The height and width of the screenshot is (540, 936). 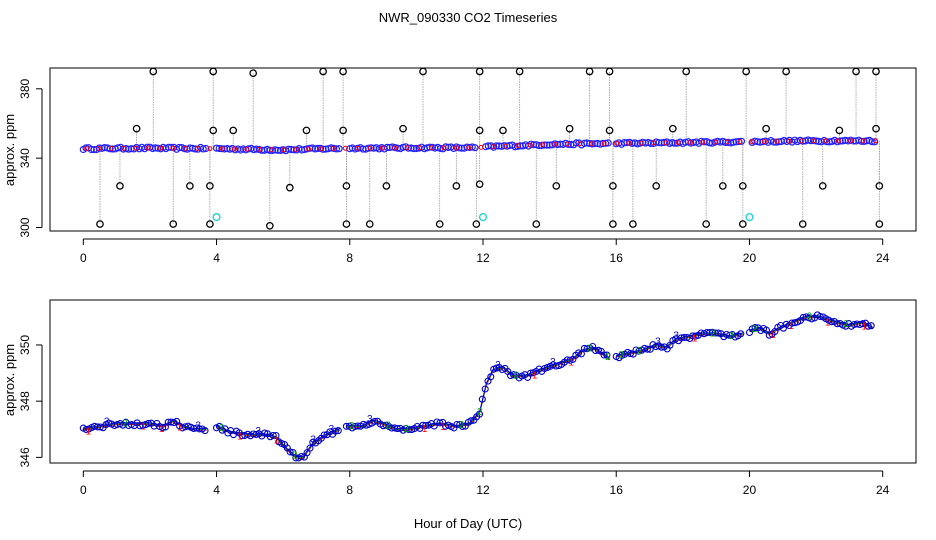 What do you see at coordinates (25, 158) in the screenshot?
I see `y-tick-label-top: 340` at bounding box center [25, 158].